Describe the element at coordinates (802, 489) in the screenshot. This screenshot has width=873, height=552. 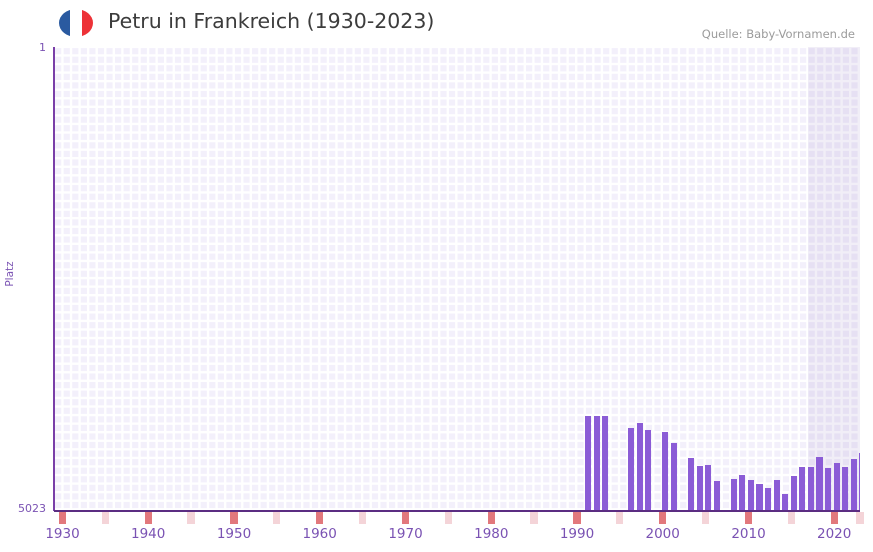
I see `bar-2014` at that location.